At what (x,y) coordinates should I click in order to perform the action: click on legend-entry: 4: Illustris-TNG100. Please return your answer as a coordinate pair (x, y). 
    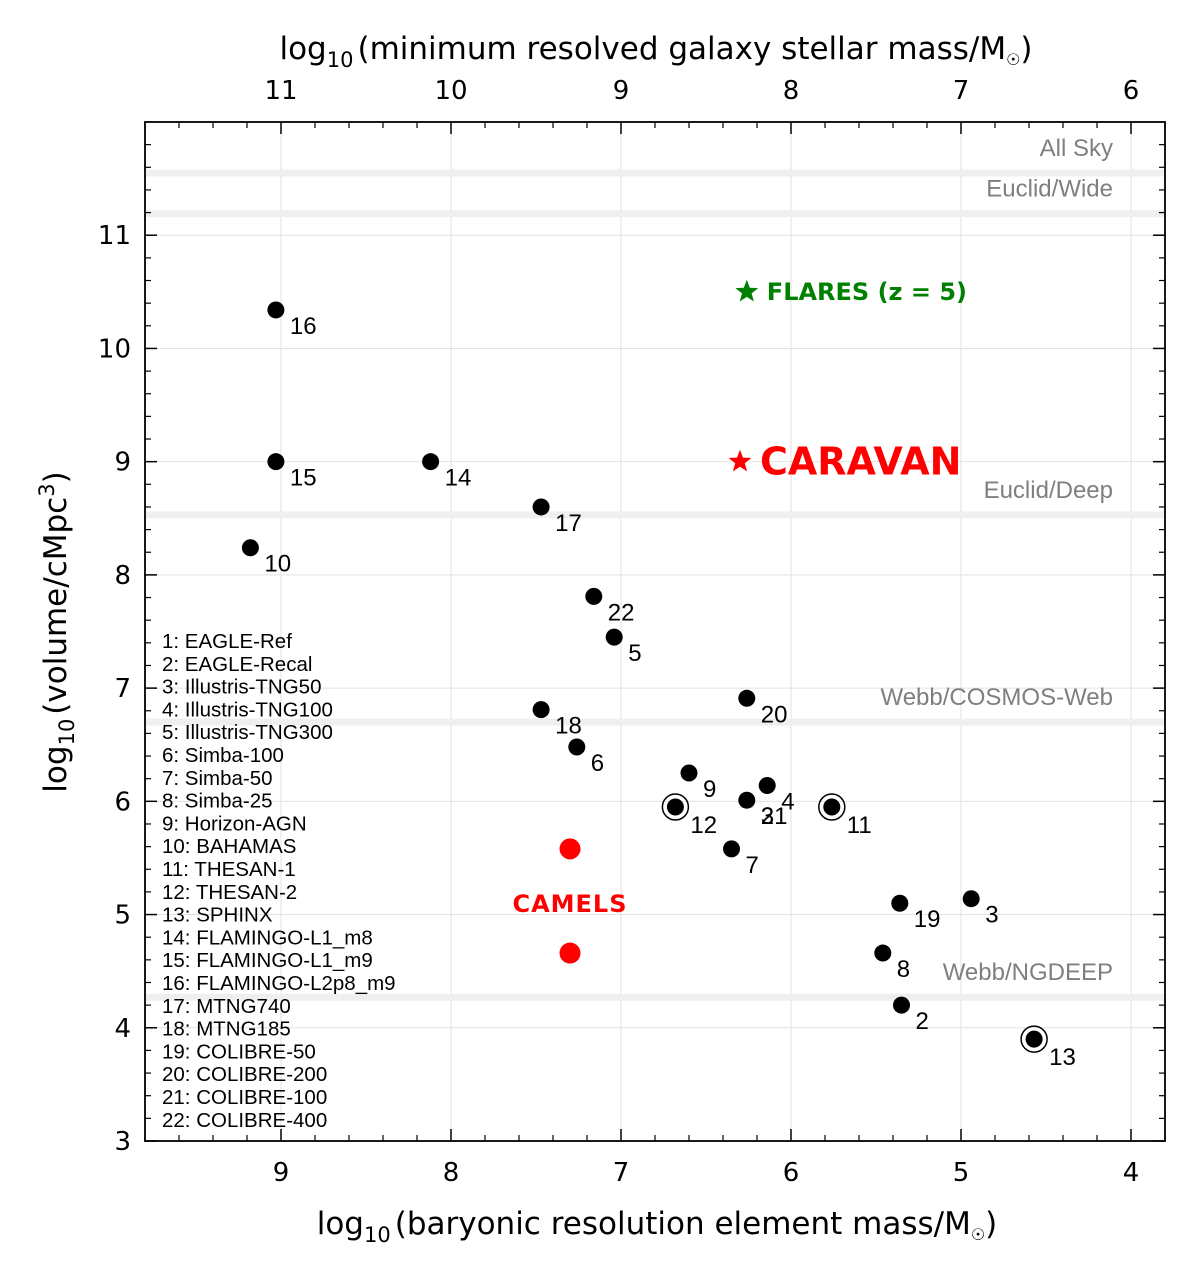
    Looking at the image, I should click on (247, 709).